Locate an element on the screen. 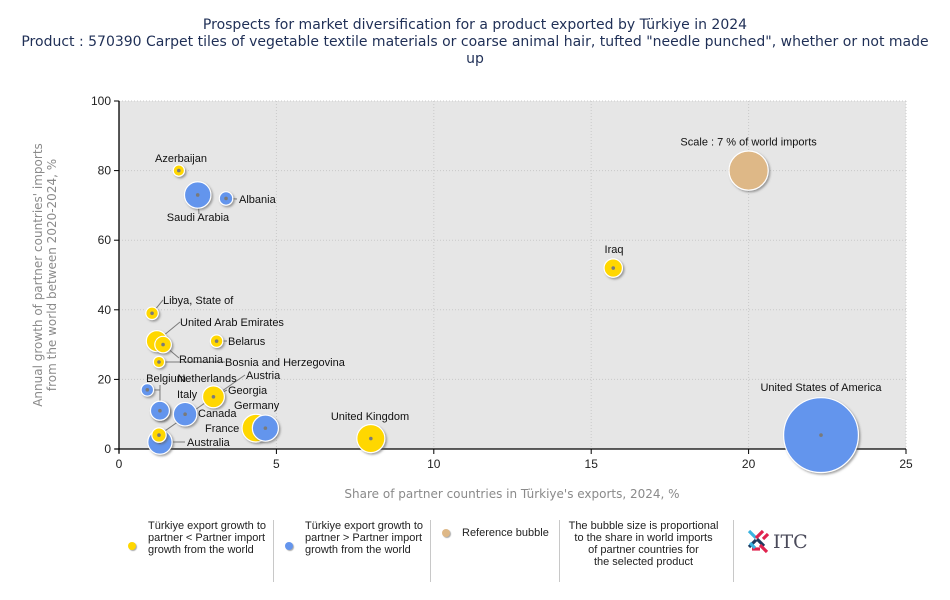  x-tick-label: 25 is located at coordinates (906, 464).